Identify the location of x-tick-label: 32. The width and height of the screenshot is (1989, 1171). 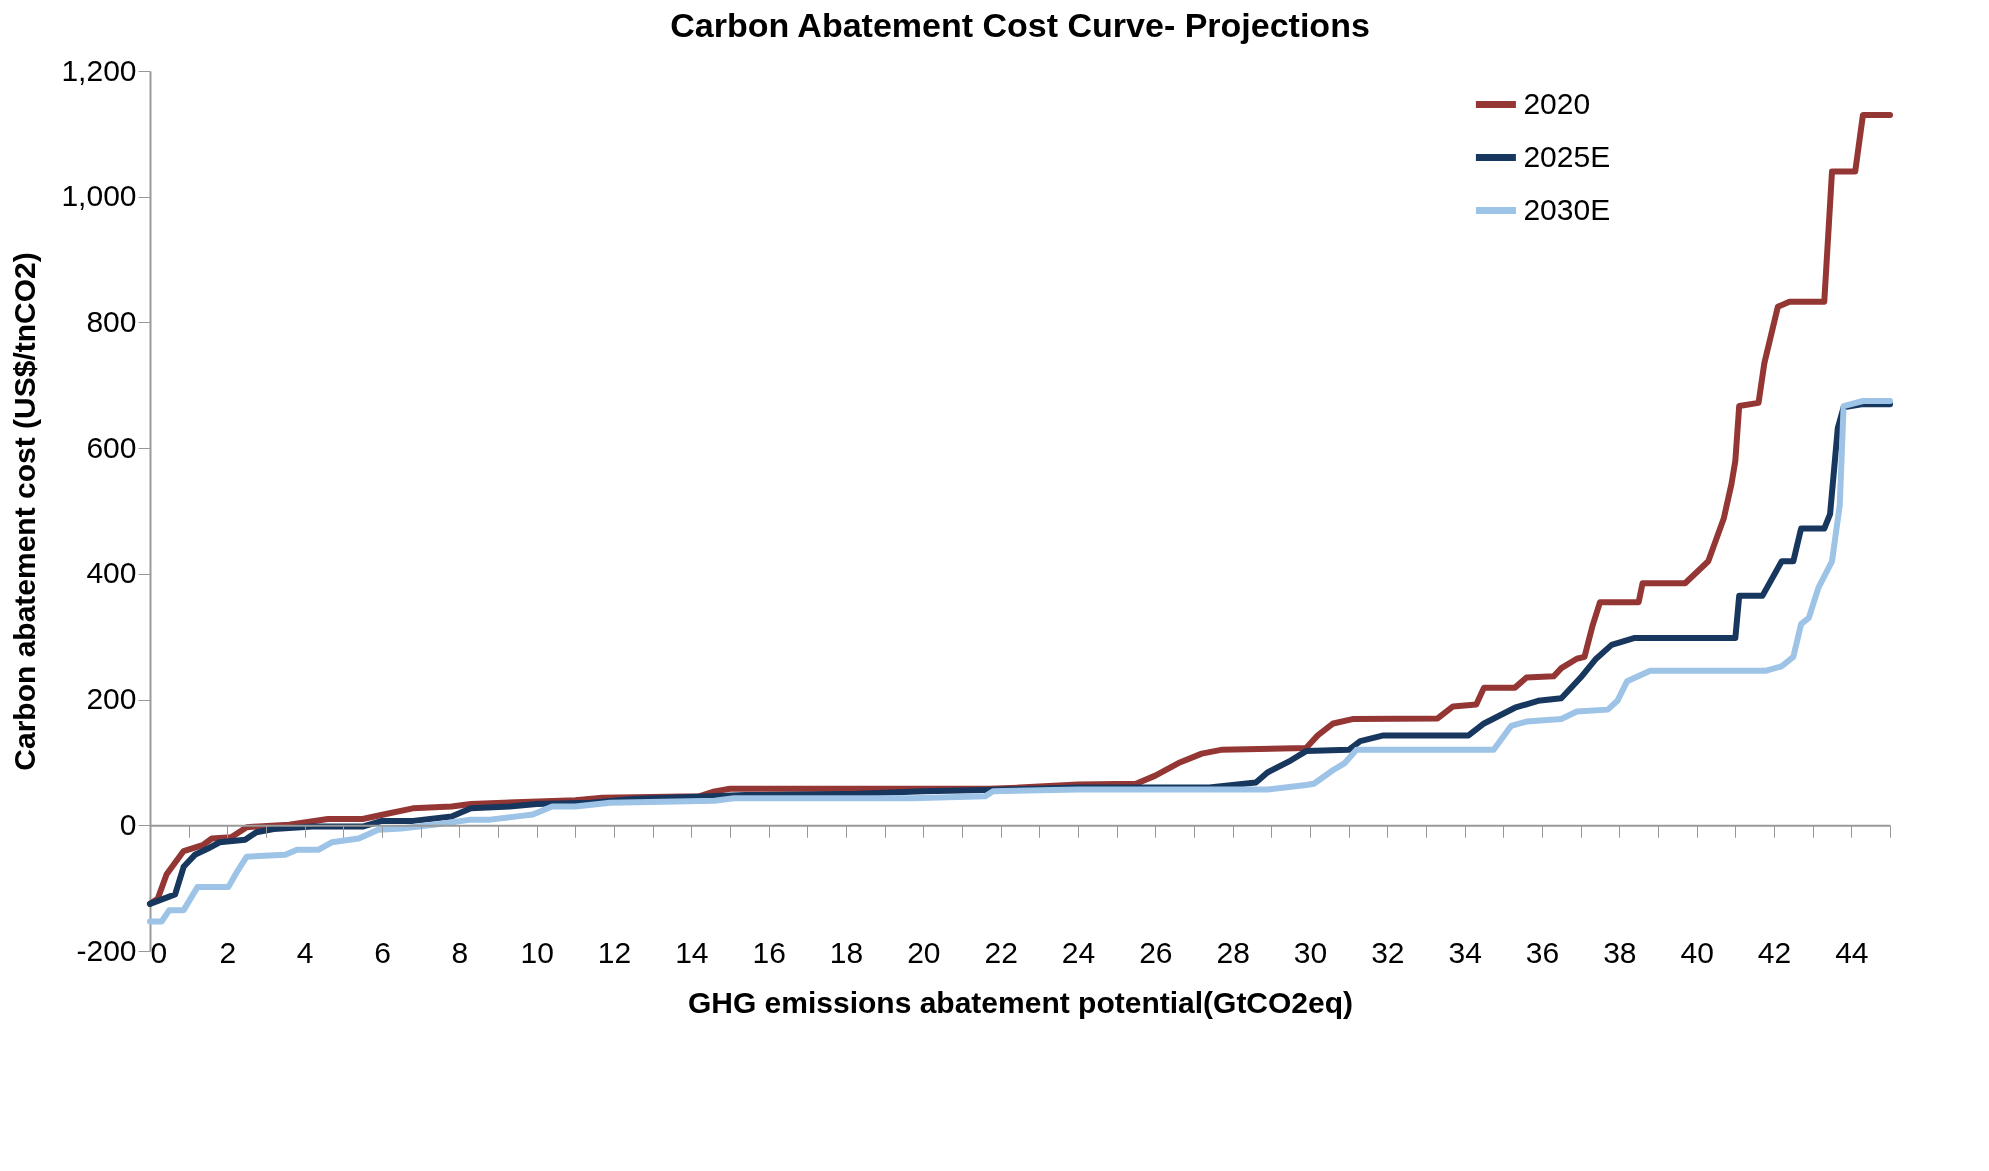
(1388, 953).